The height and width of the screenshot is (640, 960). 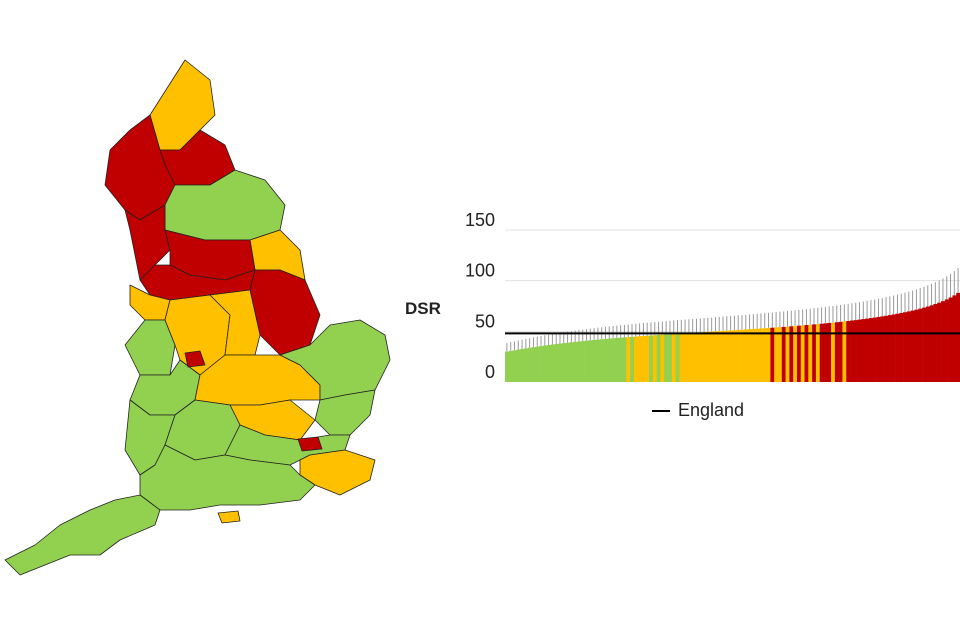 What do you see at coordinates (310, 444) in the screenshot?
I see `map-region-london-east` at bounding box center [310, 444].